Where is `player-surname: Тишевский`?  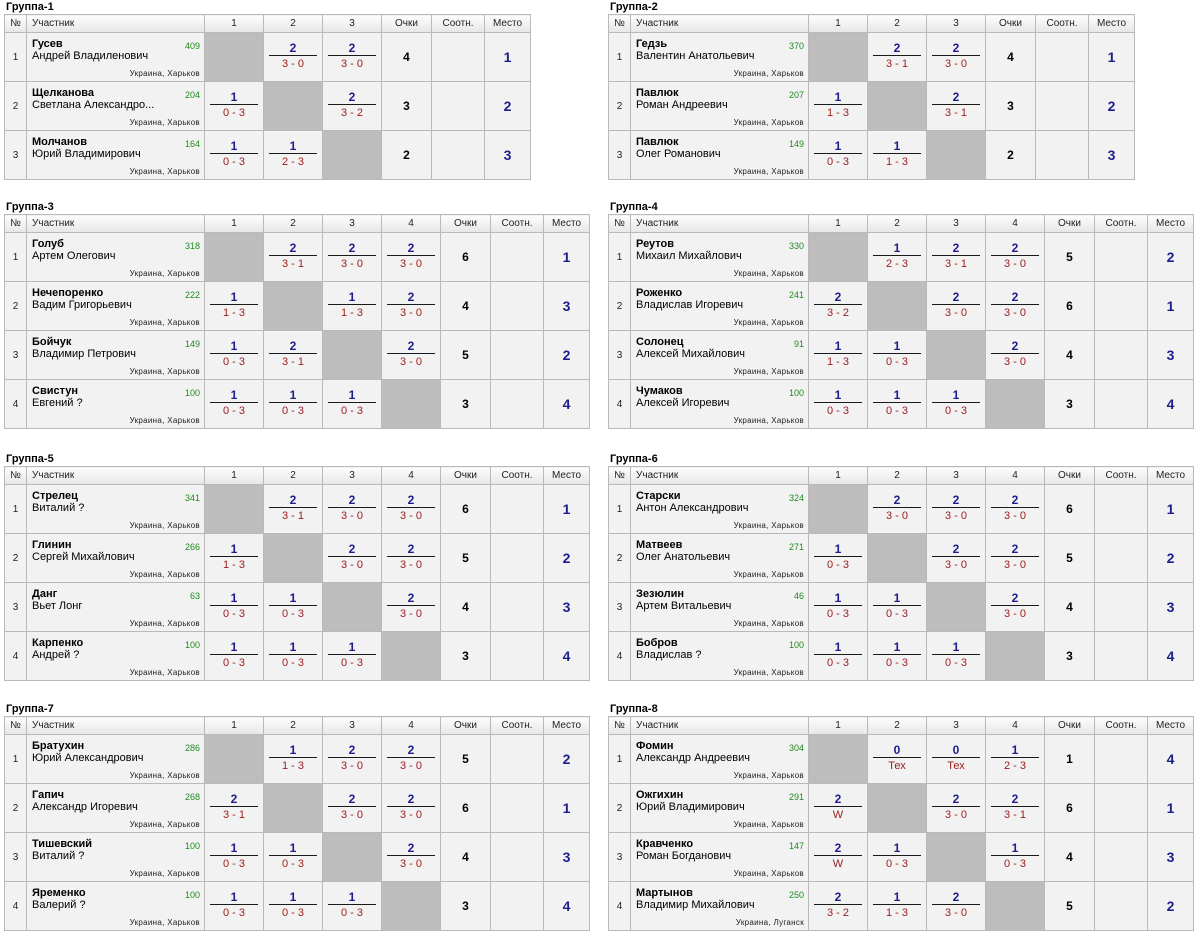
player-surname: Тишевский is located at coordinates (62, 844).